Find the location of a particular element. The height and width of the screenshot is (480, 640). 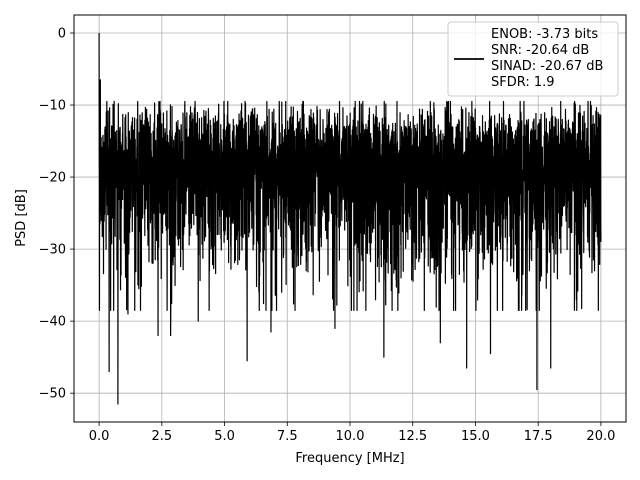

x-axis: 0.0 2.5 5.0 7.5 10.0 12.5 15.0 17.5 20.0 is located at coordinates (352, 433).